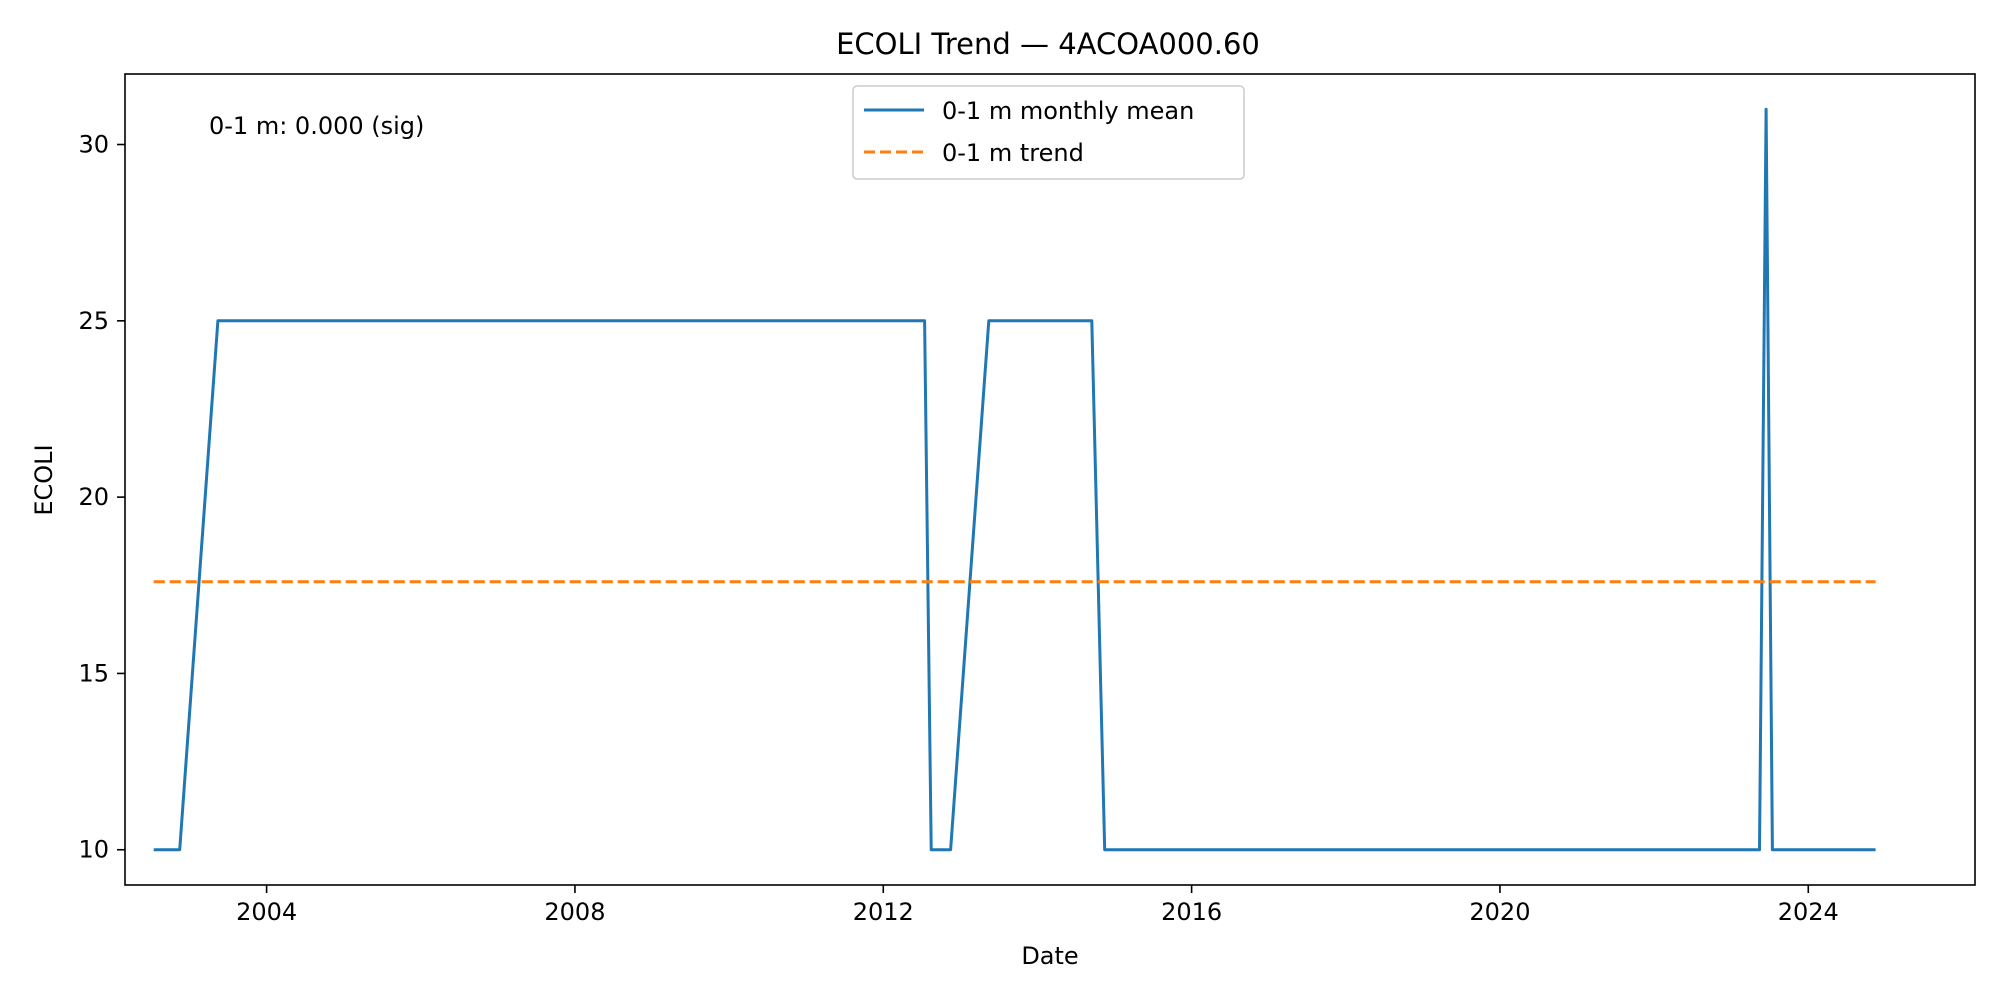  What do you see at coordinates (1808, 912) in the screenshot?
I see `x-tick-label: 2024` at bounding box center [1808, 912].